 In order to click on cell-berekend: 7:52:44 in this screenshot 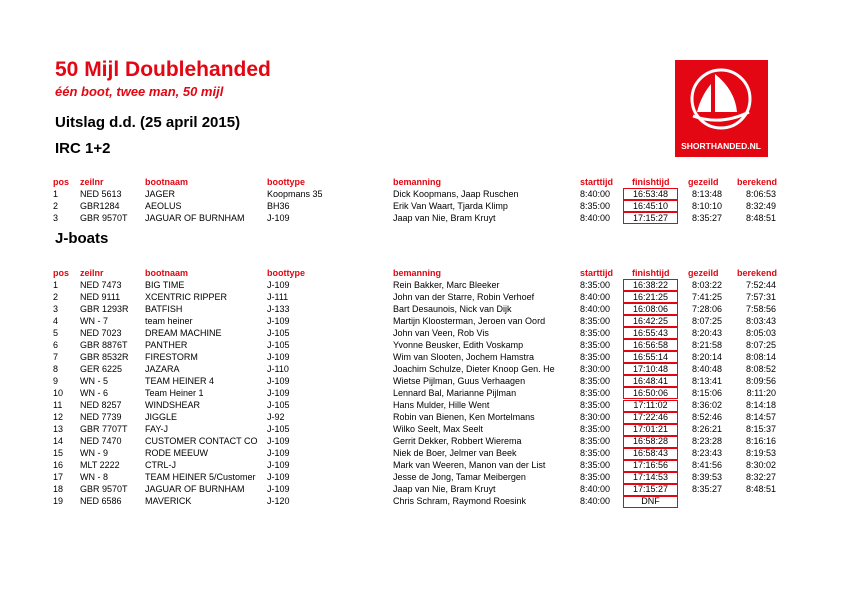, I will do `click(760, 284)`.